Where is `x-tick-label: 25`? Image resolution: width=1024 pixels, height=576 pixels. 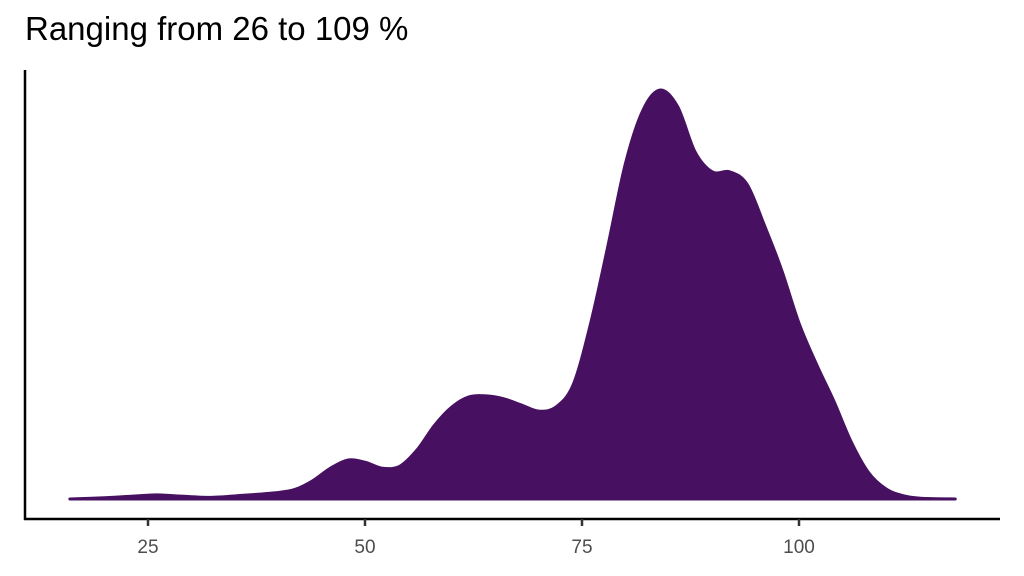 x-tick-label: 25 is located at coordinates (147, 547).